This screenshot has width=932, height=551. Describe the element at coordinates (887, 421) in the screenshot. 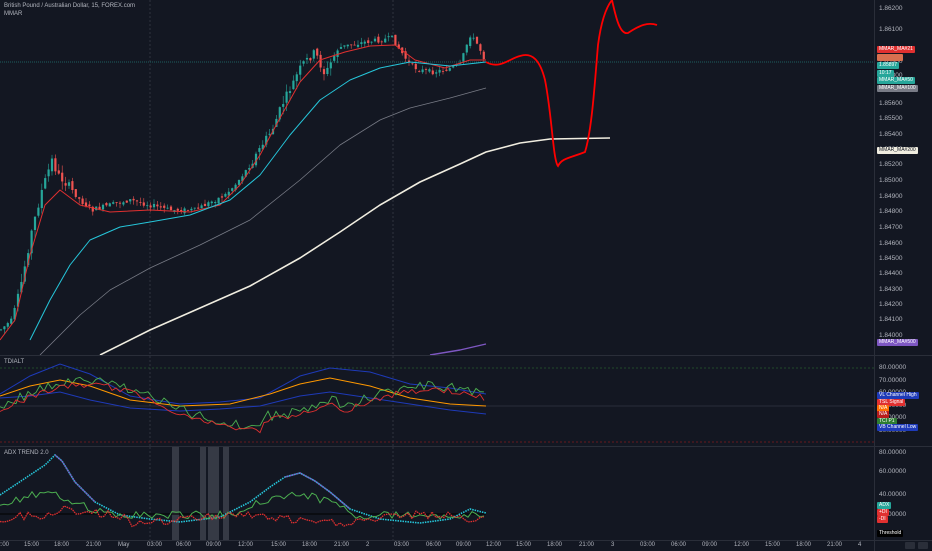

I see `tdi-tag: TCI P1` at that location.